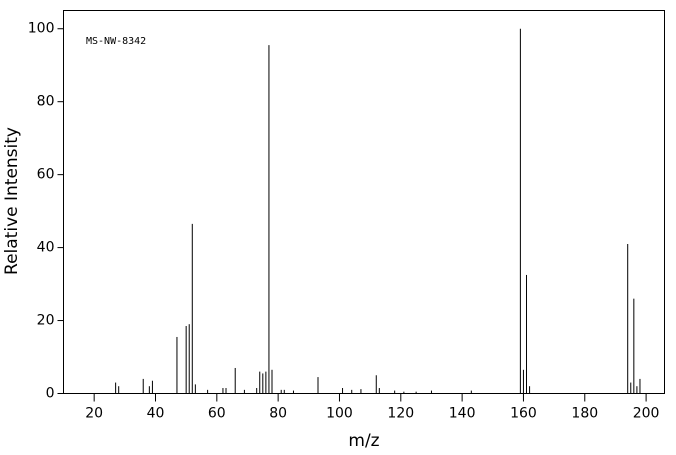 This screenshot has width=676, height=455. I want to click on x-tick-label: 120, so click(400, 414).